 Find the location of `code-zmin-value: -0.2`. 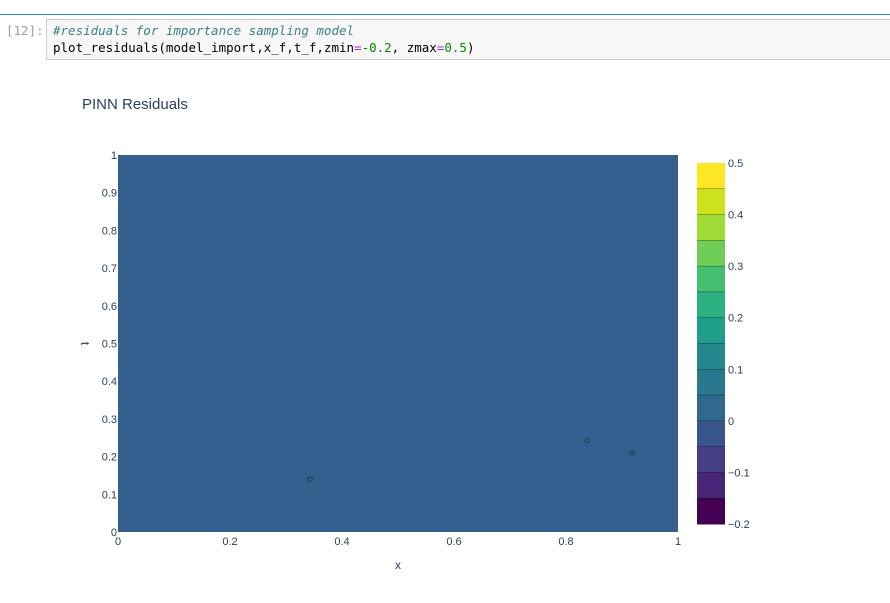

code-zmin-value: -0.2 is located at coordinates (376, 47).